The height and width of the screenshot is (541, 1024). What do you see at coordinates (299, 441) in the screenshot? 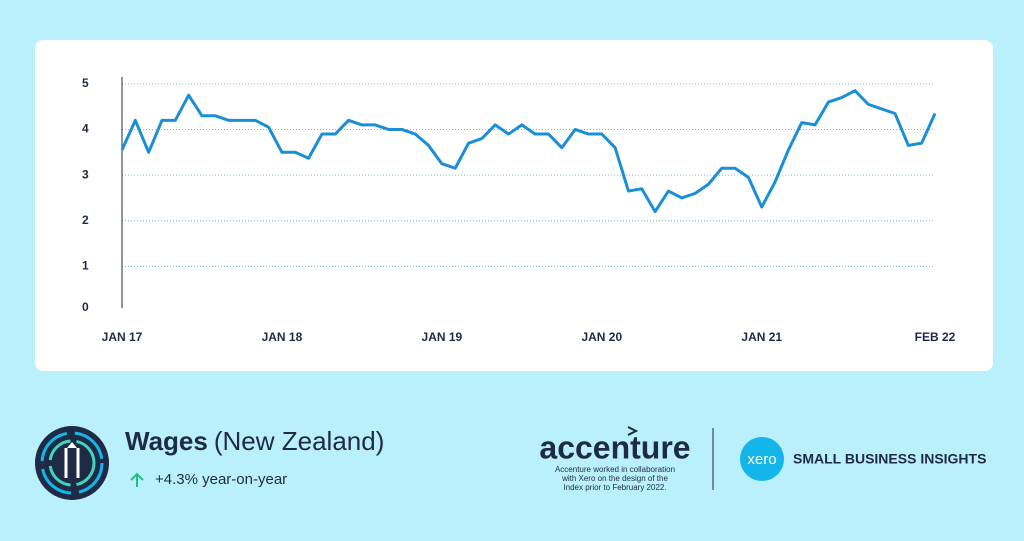
I see `subtitle: (New Zealand)` at bounding box center [299, 441].